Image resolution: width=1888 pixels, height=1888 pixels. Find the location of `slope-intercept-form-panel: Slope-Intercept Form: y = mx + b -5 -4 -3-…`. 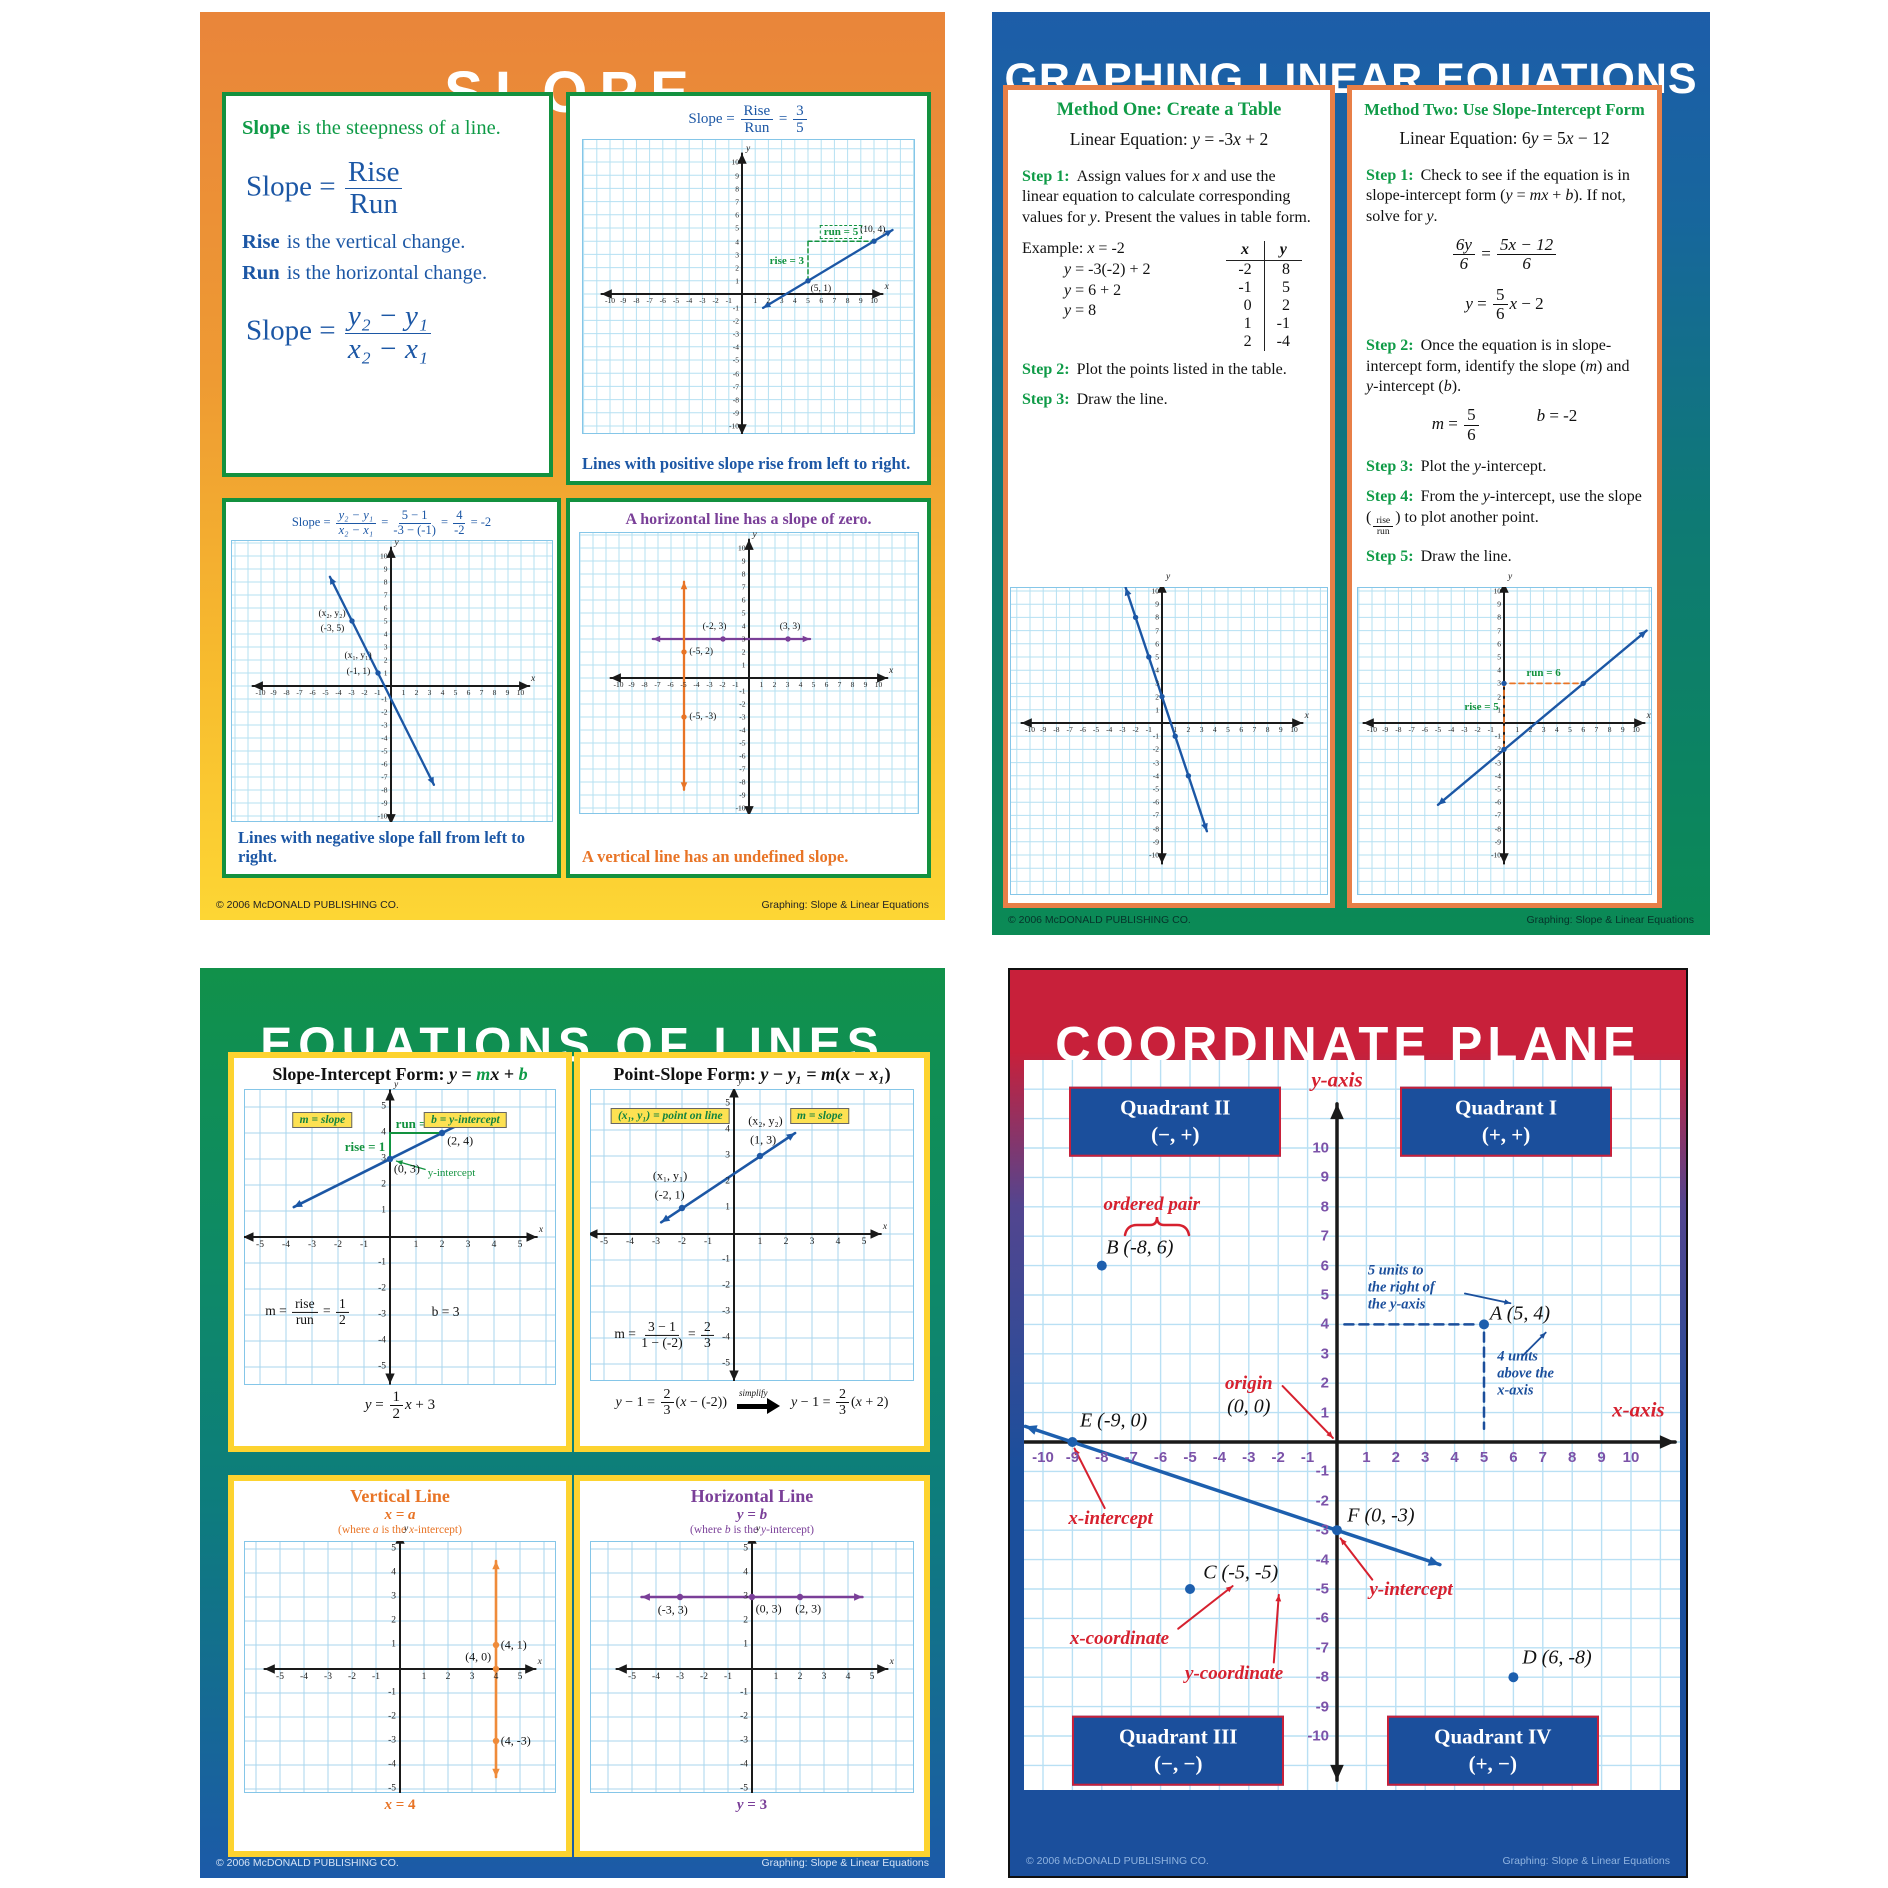

slope-intercept-form-panel: Slope-Intercept Form: y = mx + b -5 -4 -3-… is located at coordinates (400, 1252).